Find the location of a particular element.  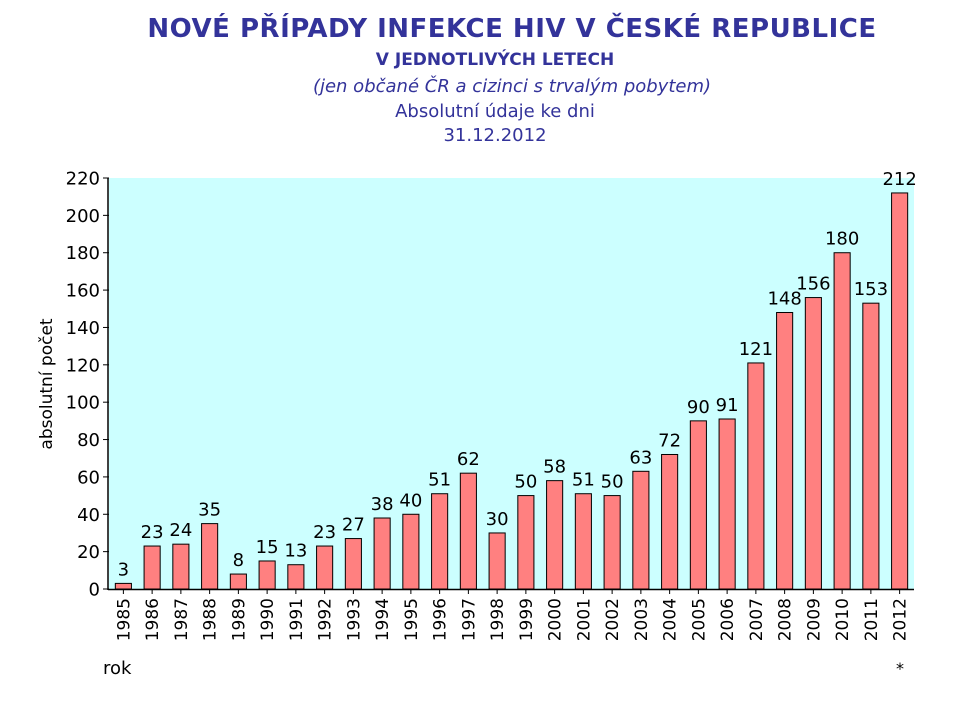

bar-2009 is located at coordinates (813, 443).